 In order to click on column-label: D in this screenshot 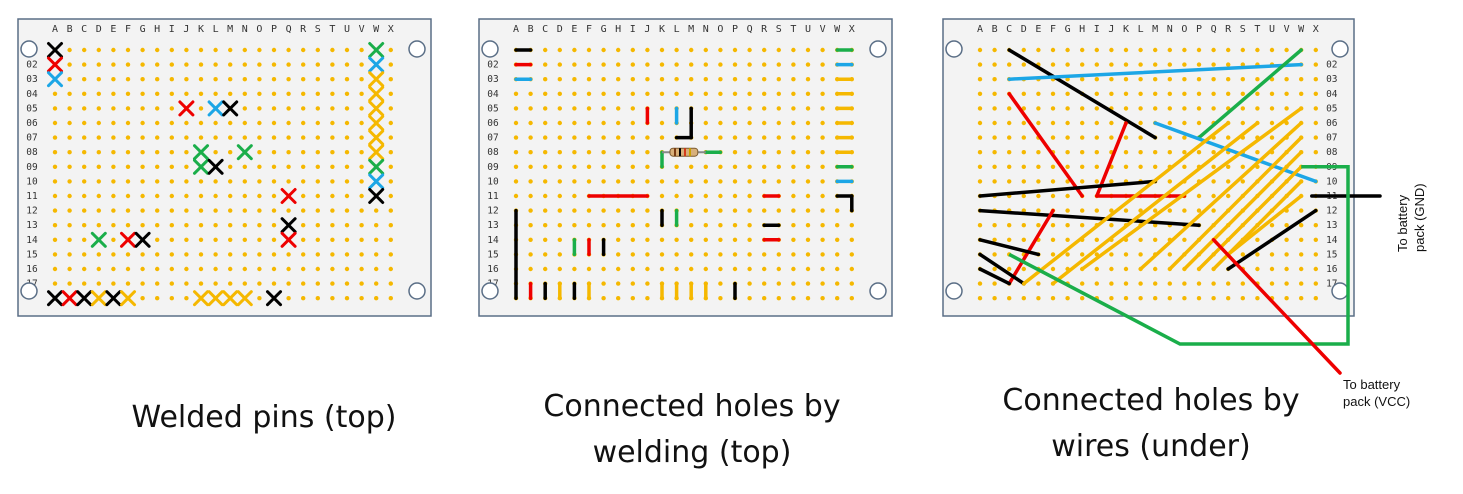, I will do `click(99, 29)`.